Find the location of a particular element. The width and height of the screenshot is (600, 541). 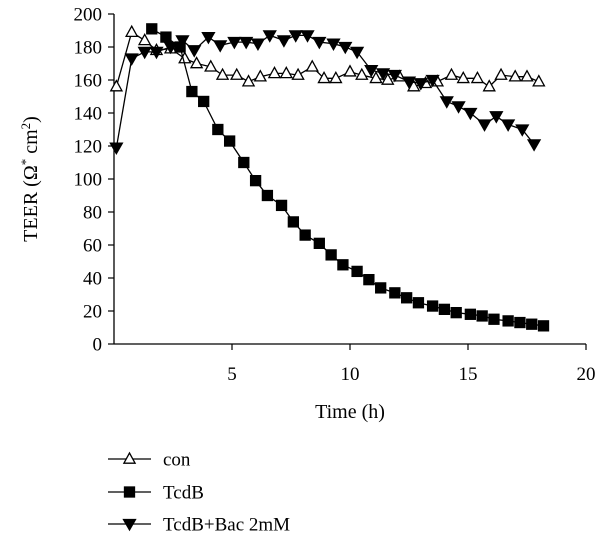

y-tick-label: 60 is located at coordinates (92, 246).